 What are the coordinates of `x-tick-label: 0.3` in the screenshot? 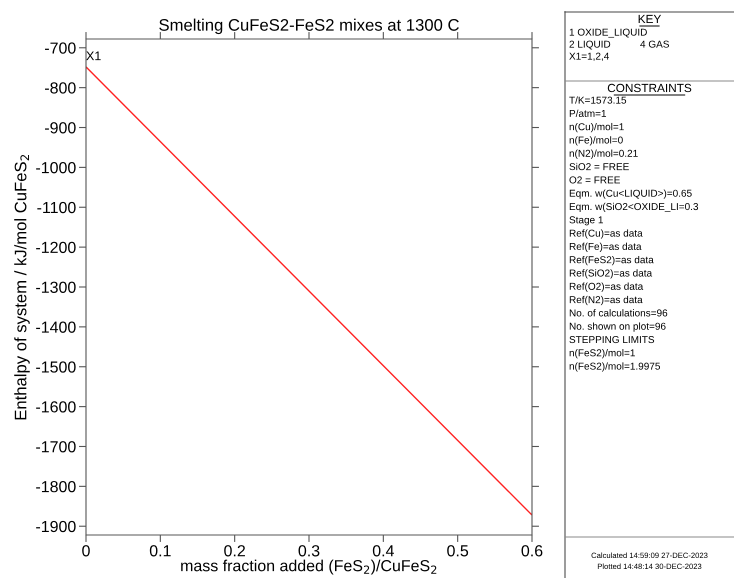 It's located at (309, 550).